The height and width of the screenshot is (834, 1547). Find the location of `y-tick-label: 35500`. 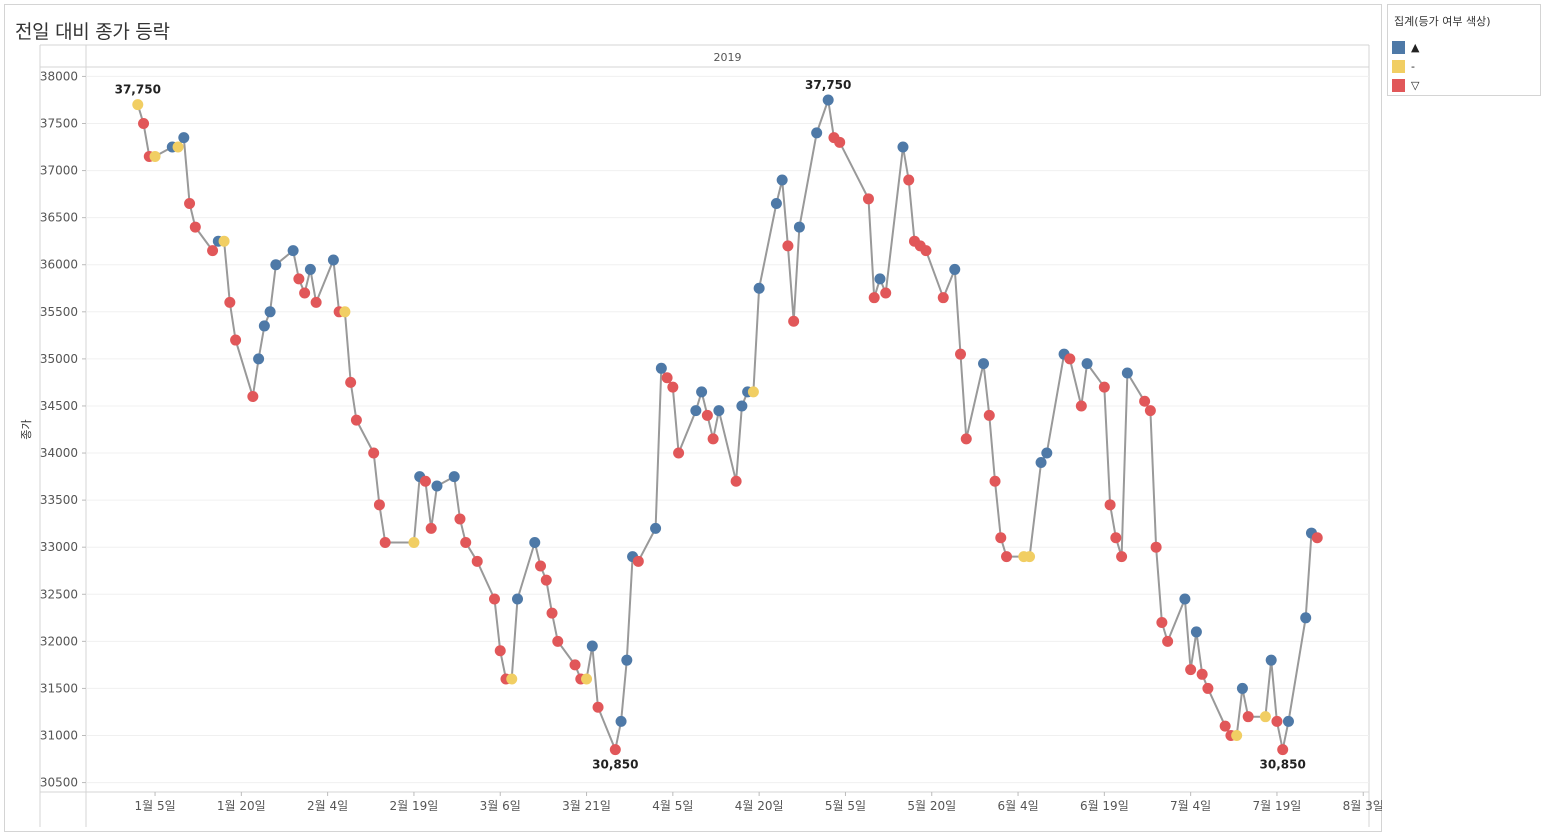

y-tick-label: 35500 is located at coordinates (59, 312).